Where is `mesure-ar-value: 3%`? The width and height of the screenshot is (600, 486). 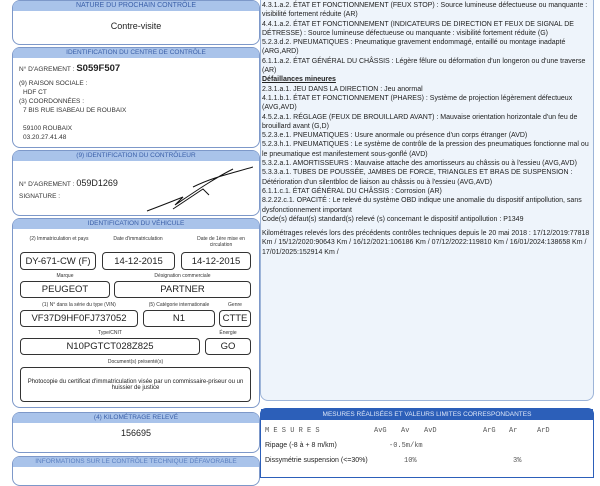
mesure-ar-value: 3% is located at coordinates (517, 461).